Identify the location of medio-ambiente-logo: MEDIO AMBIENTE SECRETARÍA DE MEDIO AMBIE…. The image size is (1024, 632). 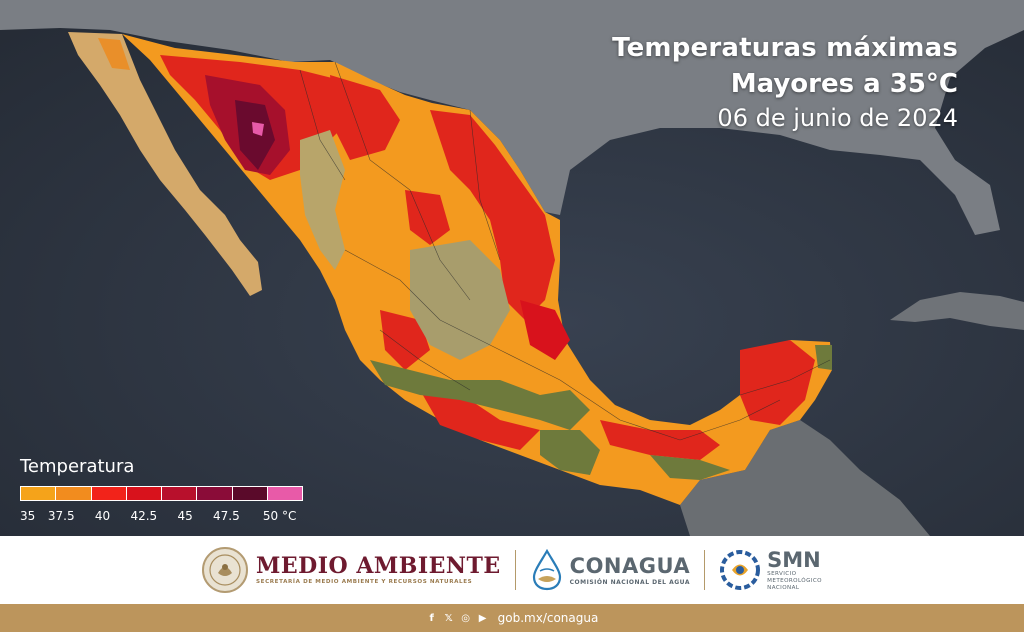
(351, 570).